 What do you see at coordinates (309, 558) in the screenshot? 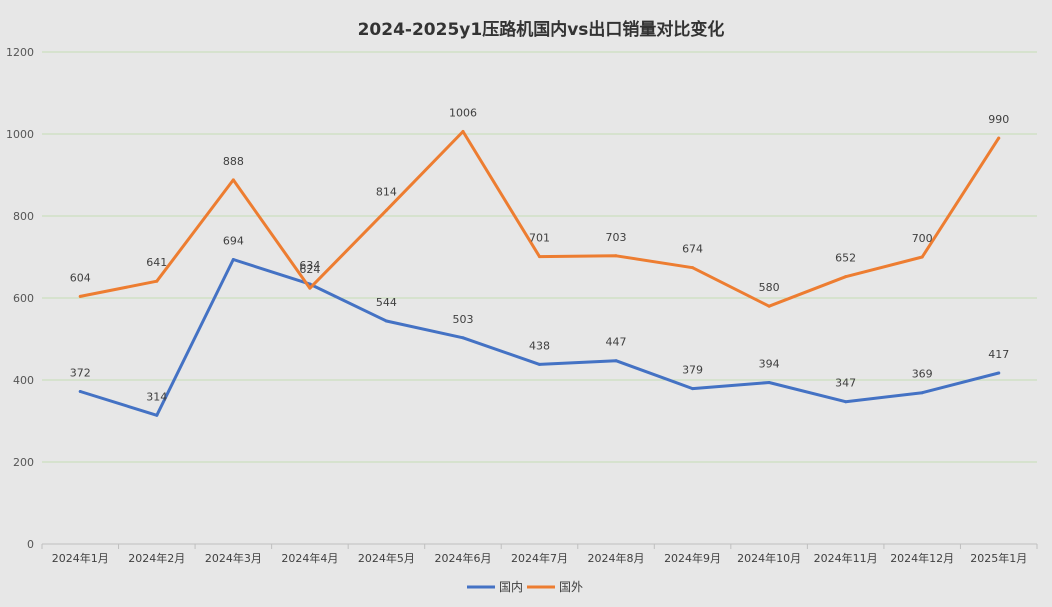
I see `x-tick-label: 2024年4月` at bounding box center [309, 558].